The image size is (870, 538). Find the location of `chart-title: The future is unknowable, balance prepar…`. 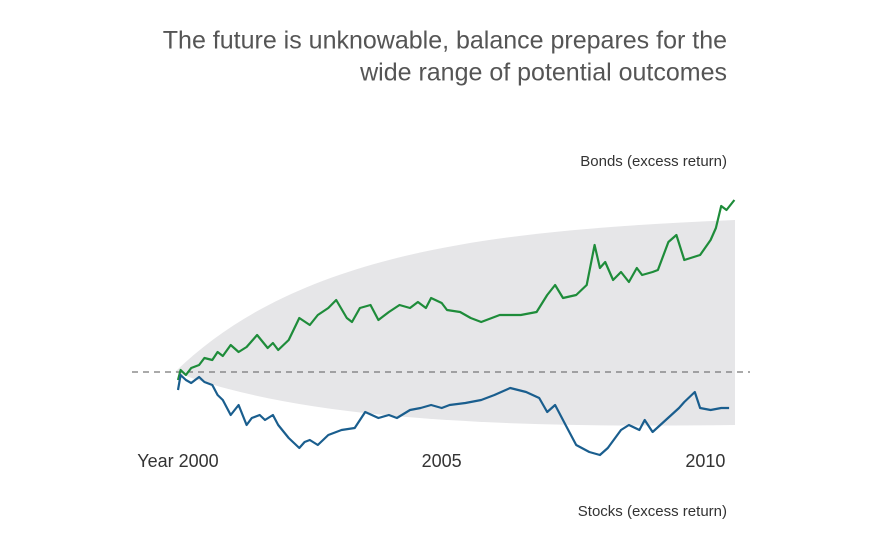

chart-title: The future is unknowable, balance prepar… is located at coordinates (445, 41).